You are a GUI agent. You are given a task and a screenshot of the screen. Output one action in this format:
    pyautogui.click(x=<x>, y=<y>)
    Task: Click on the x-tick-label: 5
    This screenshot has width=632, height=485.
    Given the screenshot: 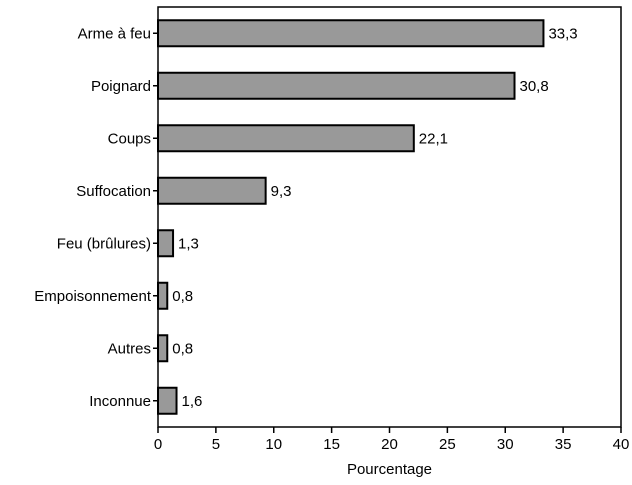 What is the action you would take?
    pyautogui.click(x=216, y=444)
    